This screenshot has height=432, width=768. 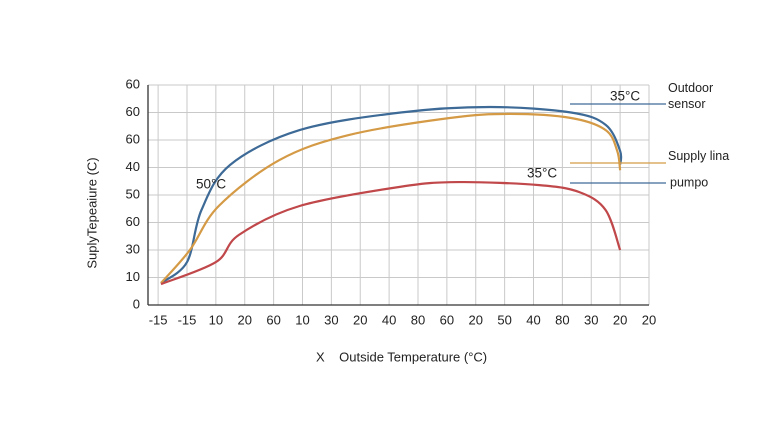 What do you see at coordinates (699, 156) in the screenshot?
I see `legend-label: Supply lina` at bounding box center [699, 156].